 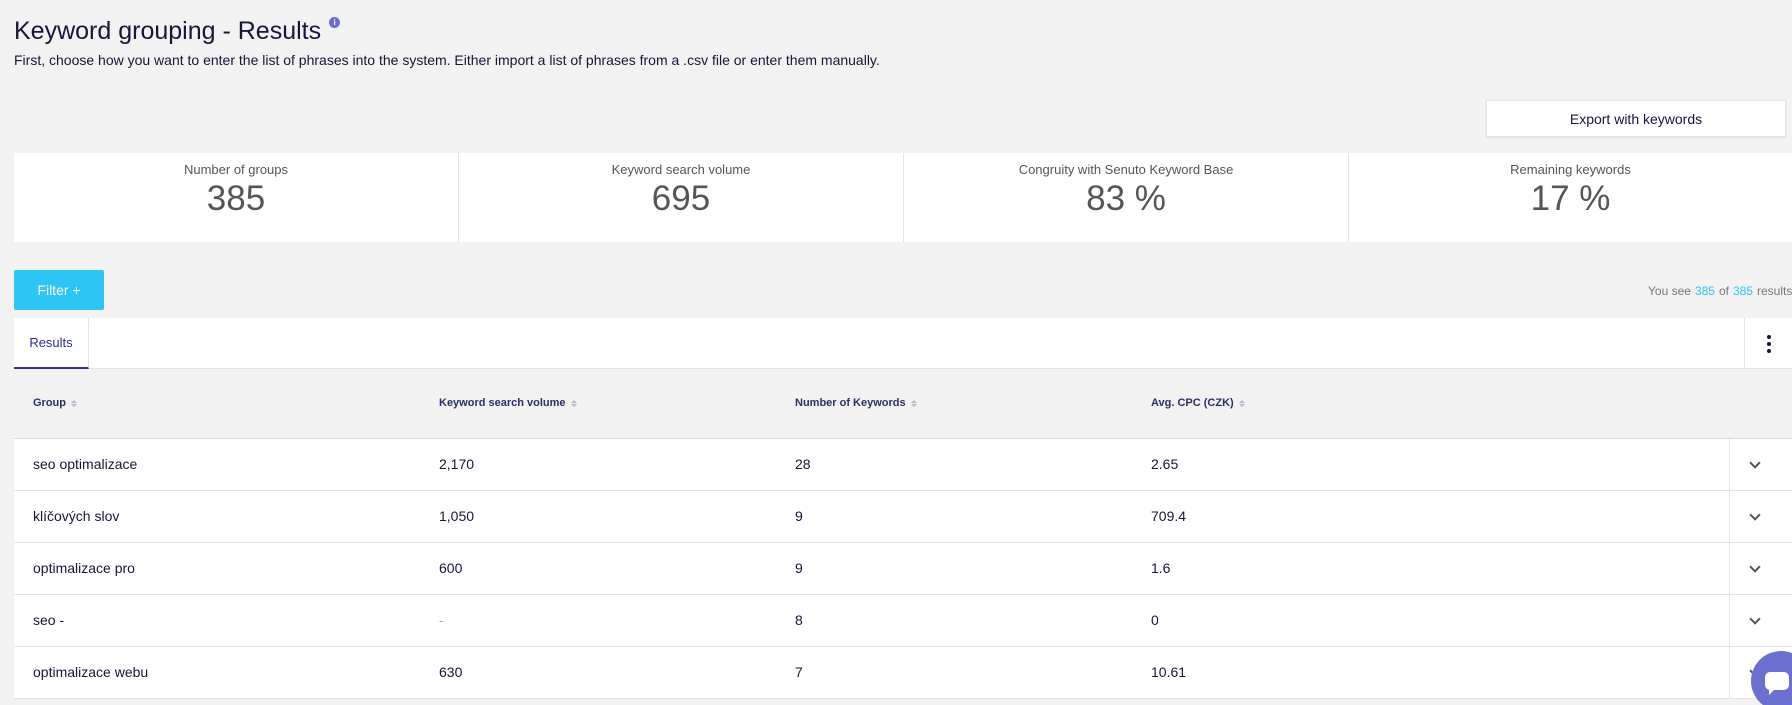 What do you see at coordinates (451, 672) in the screenshot?
I see `cell-search-volume: 630` at bounding box center [451, 672].